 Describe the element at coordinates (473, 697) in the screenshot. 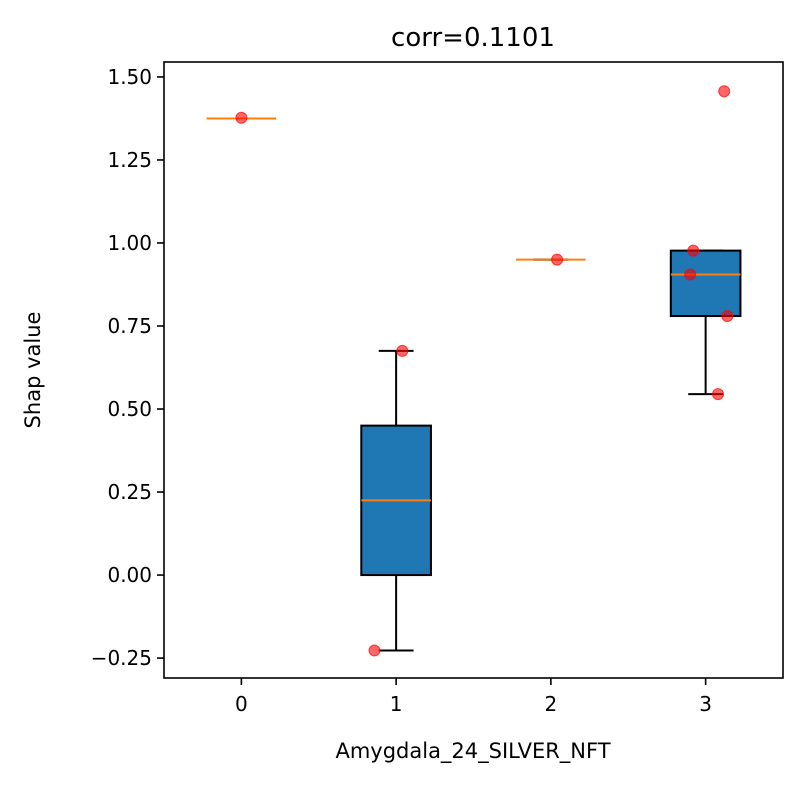

I see `x-axis-ticks: 0 1 2 3` at that location.